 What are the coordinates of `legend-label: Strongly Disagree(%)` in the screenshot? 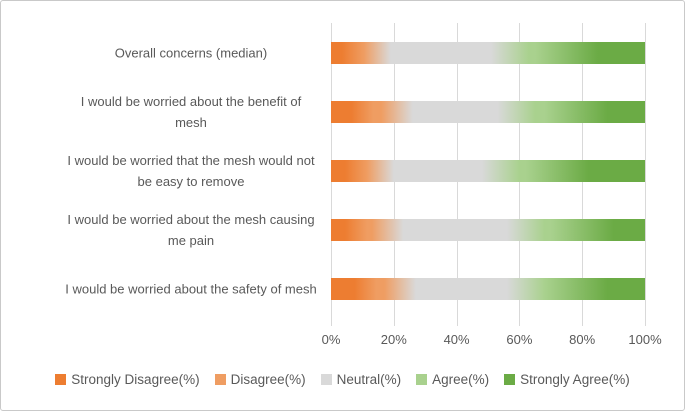 It's located at (135, 379).